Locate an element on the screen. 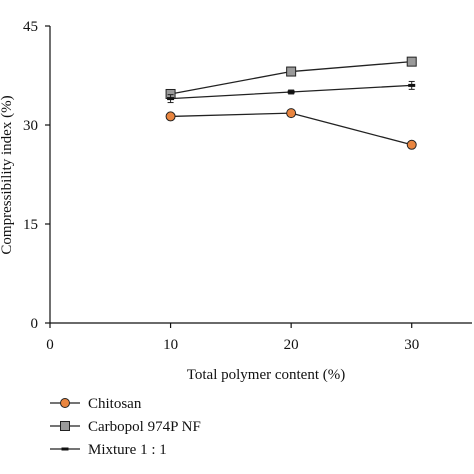 This screenshot has width=474, height=474. legend-item: Chitosan is located at coordinates (96, 404).